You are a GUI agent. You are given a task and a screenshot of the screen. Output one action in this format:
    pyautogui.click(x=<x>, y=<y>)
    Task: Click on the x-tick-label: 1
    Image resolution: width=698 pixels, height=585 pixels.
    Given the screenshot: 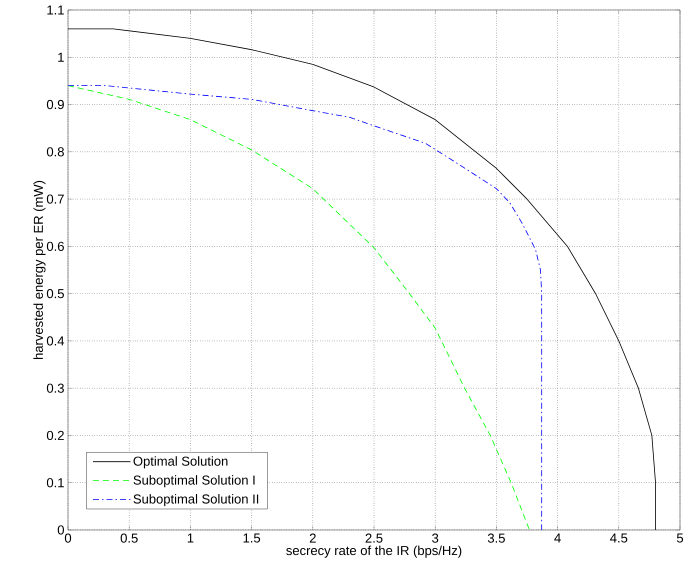 What is the action you would take?
    pyautogui.click(x=191, y=538)
    